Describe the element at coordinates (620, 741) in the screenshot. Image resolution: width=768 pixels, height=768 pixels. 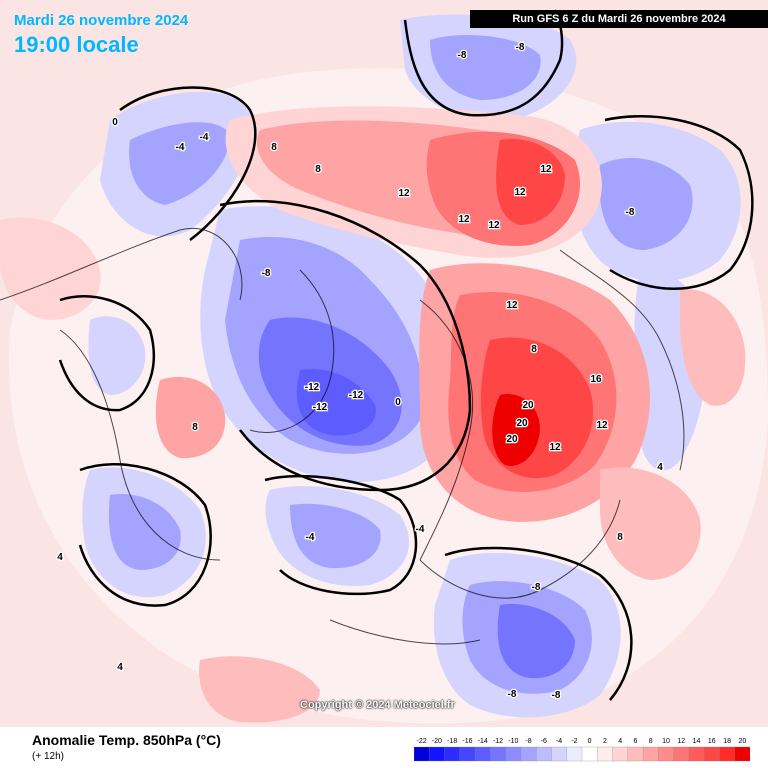
I see `legend-tick-label: 4` at that location.